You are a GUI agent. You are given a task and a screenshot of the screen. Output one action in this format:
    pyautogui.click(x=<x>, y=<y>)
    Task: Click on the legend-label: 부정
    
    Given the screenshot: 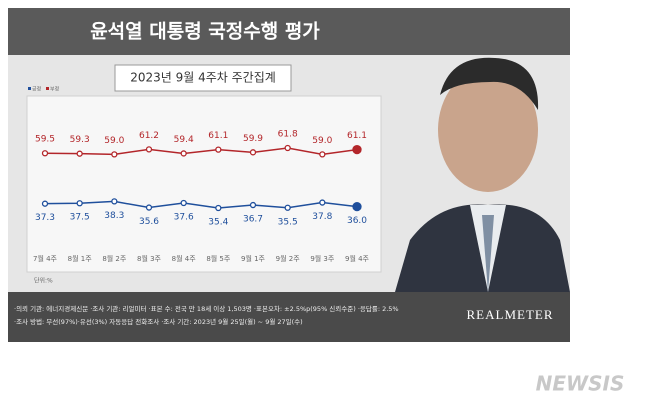 What is the action you would take?
    pyautogui.click(x=54, y=89)
    